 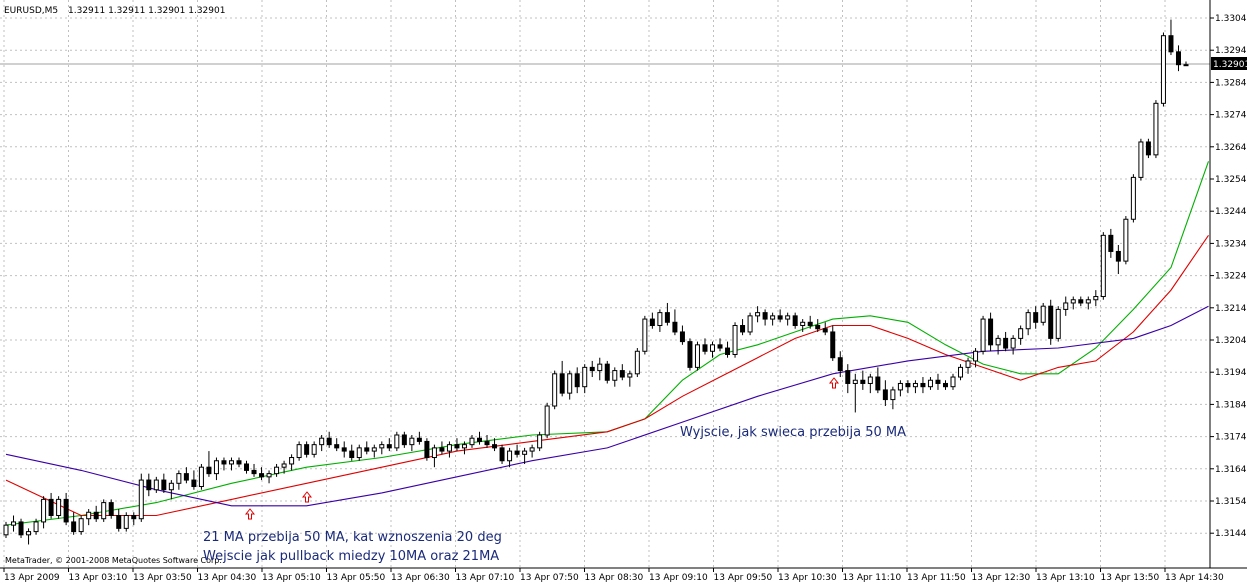 What do you see at coordinates (1231, 244) in the screenshot?
I see `price-tick-label: 1.32345` at bounding box center [1231, 244].